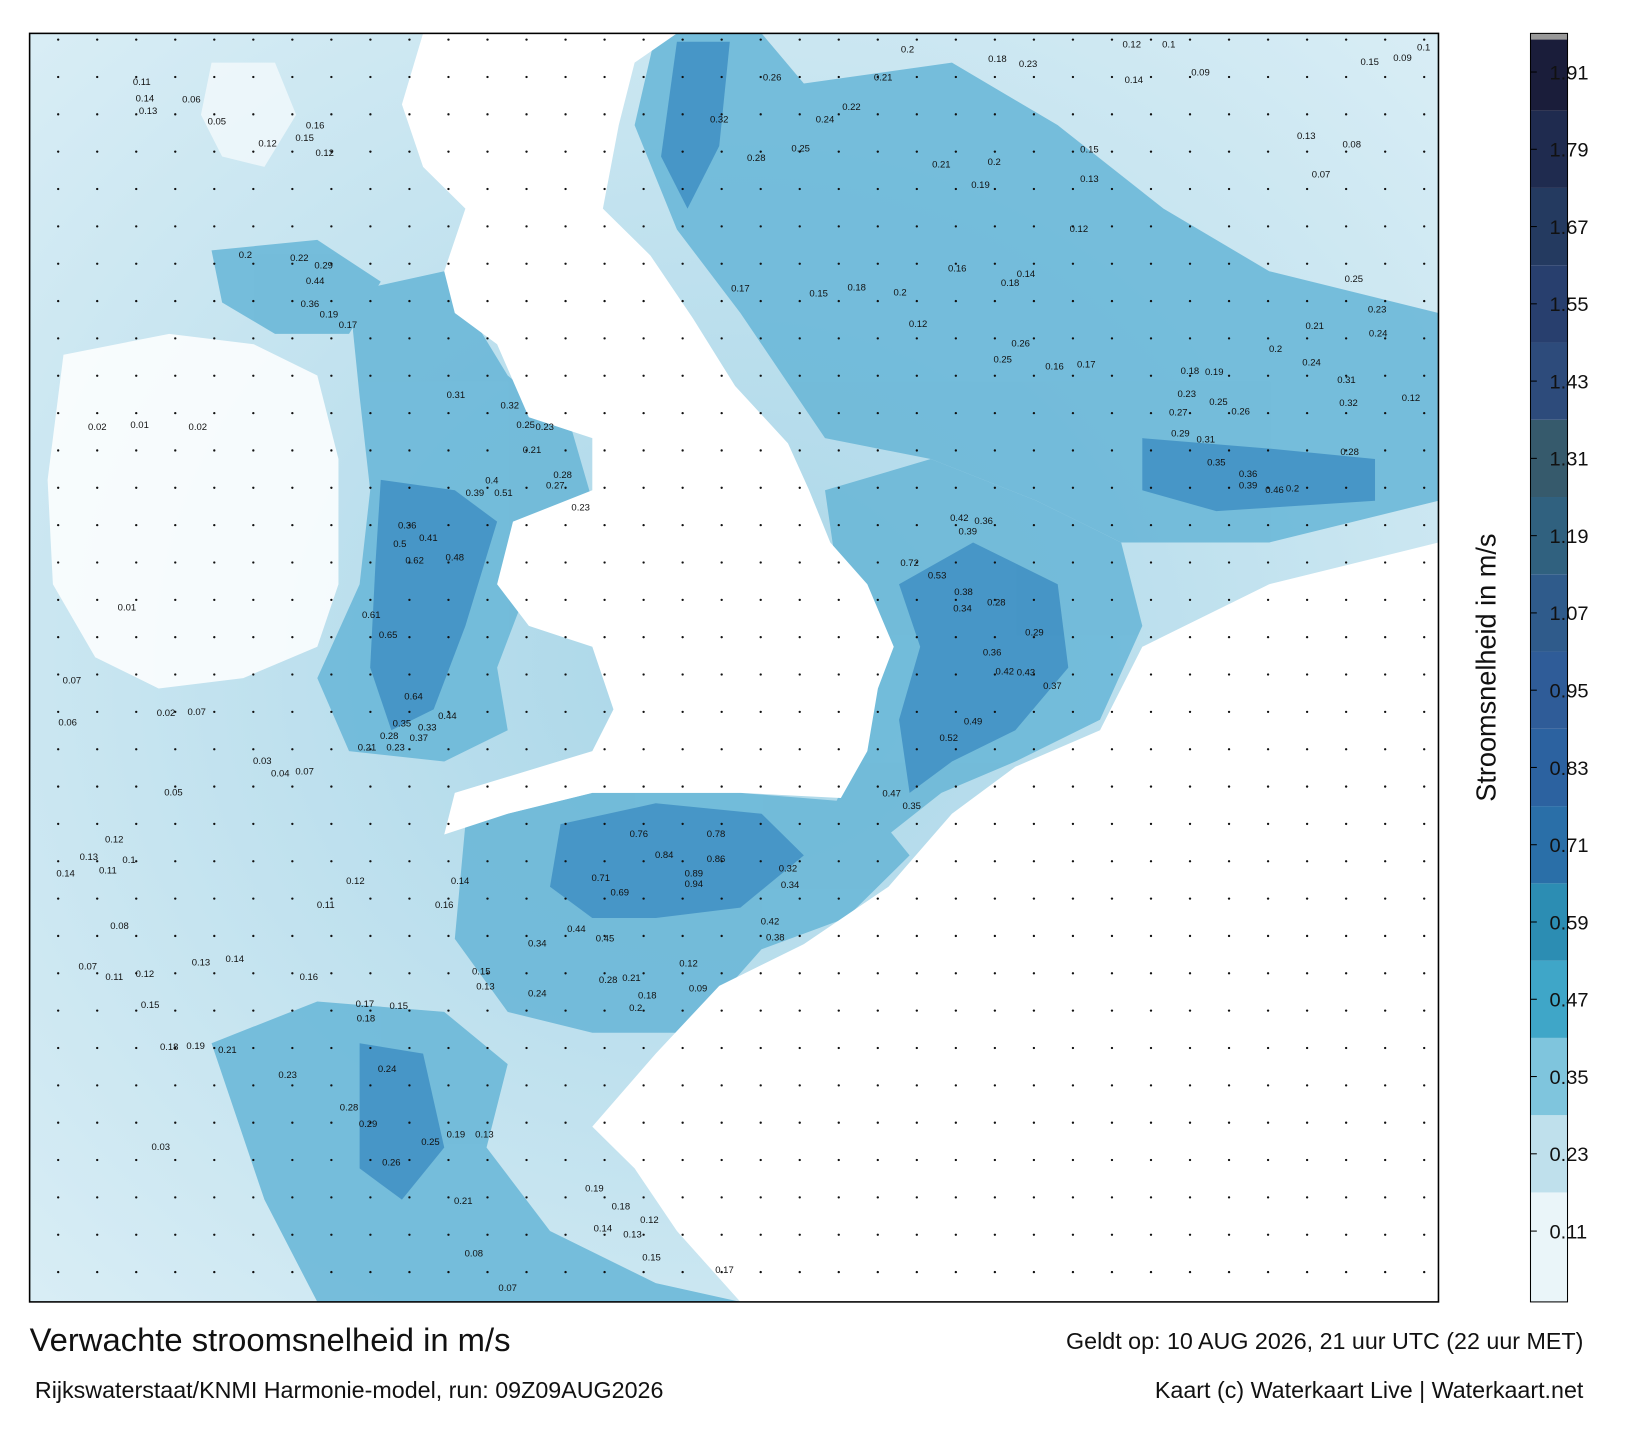 Image resolution: width=1650 pixels, height=1450 pixels. What do you see at coordinates (647, 996) in the screenshot?
I see `speed-label: 0.18` at bounding box center [647, 996].